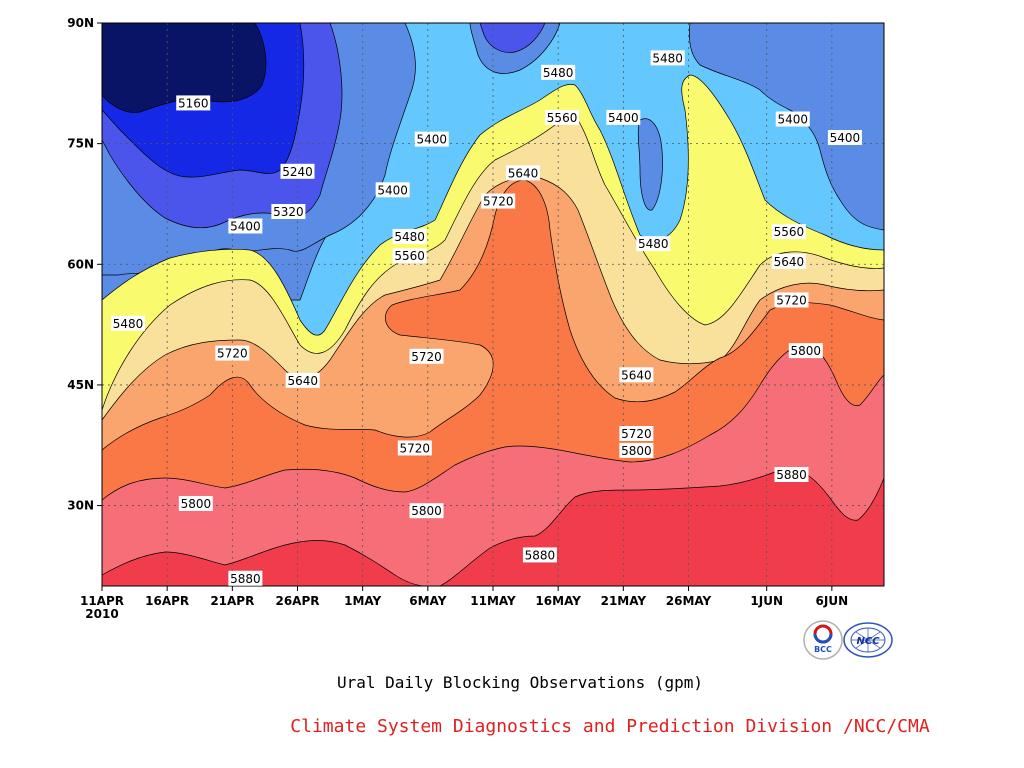 The image size is (1024, 768). I want to click on contour-label-text: 5160, so click(193, 103).